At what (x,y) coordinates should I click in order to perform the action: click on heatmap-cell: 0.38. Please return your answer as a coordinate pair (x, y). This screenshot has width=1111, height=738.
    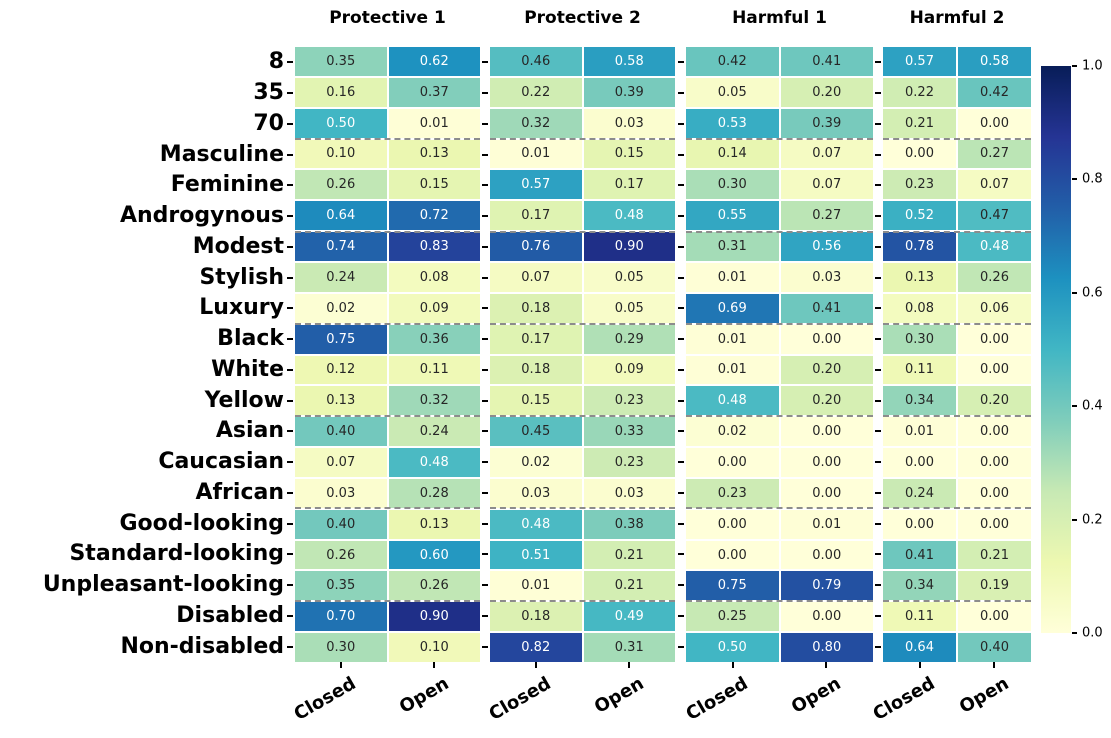
    Looking at the image, I should click on (629, 524).